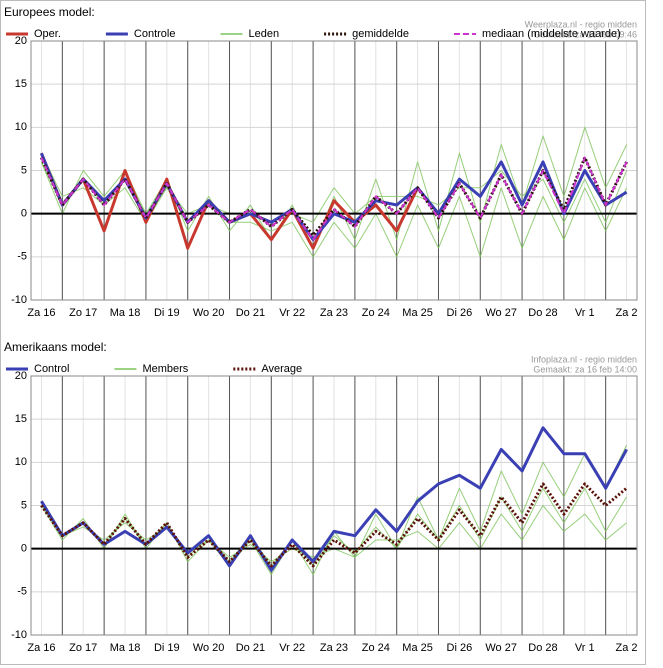 The height and width of the screenshot is (668, 663). Describe the element at coordinates (263, 34) in the screenshot. I see `legend-label: Leden` at that location.